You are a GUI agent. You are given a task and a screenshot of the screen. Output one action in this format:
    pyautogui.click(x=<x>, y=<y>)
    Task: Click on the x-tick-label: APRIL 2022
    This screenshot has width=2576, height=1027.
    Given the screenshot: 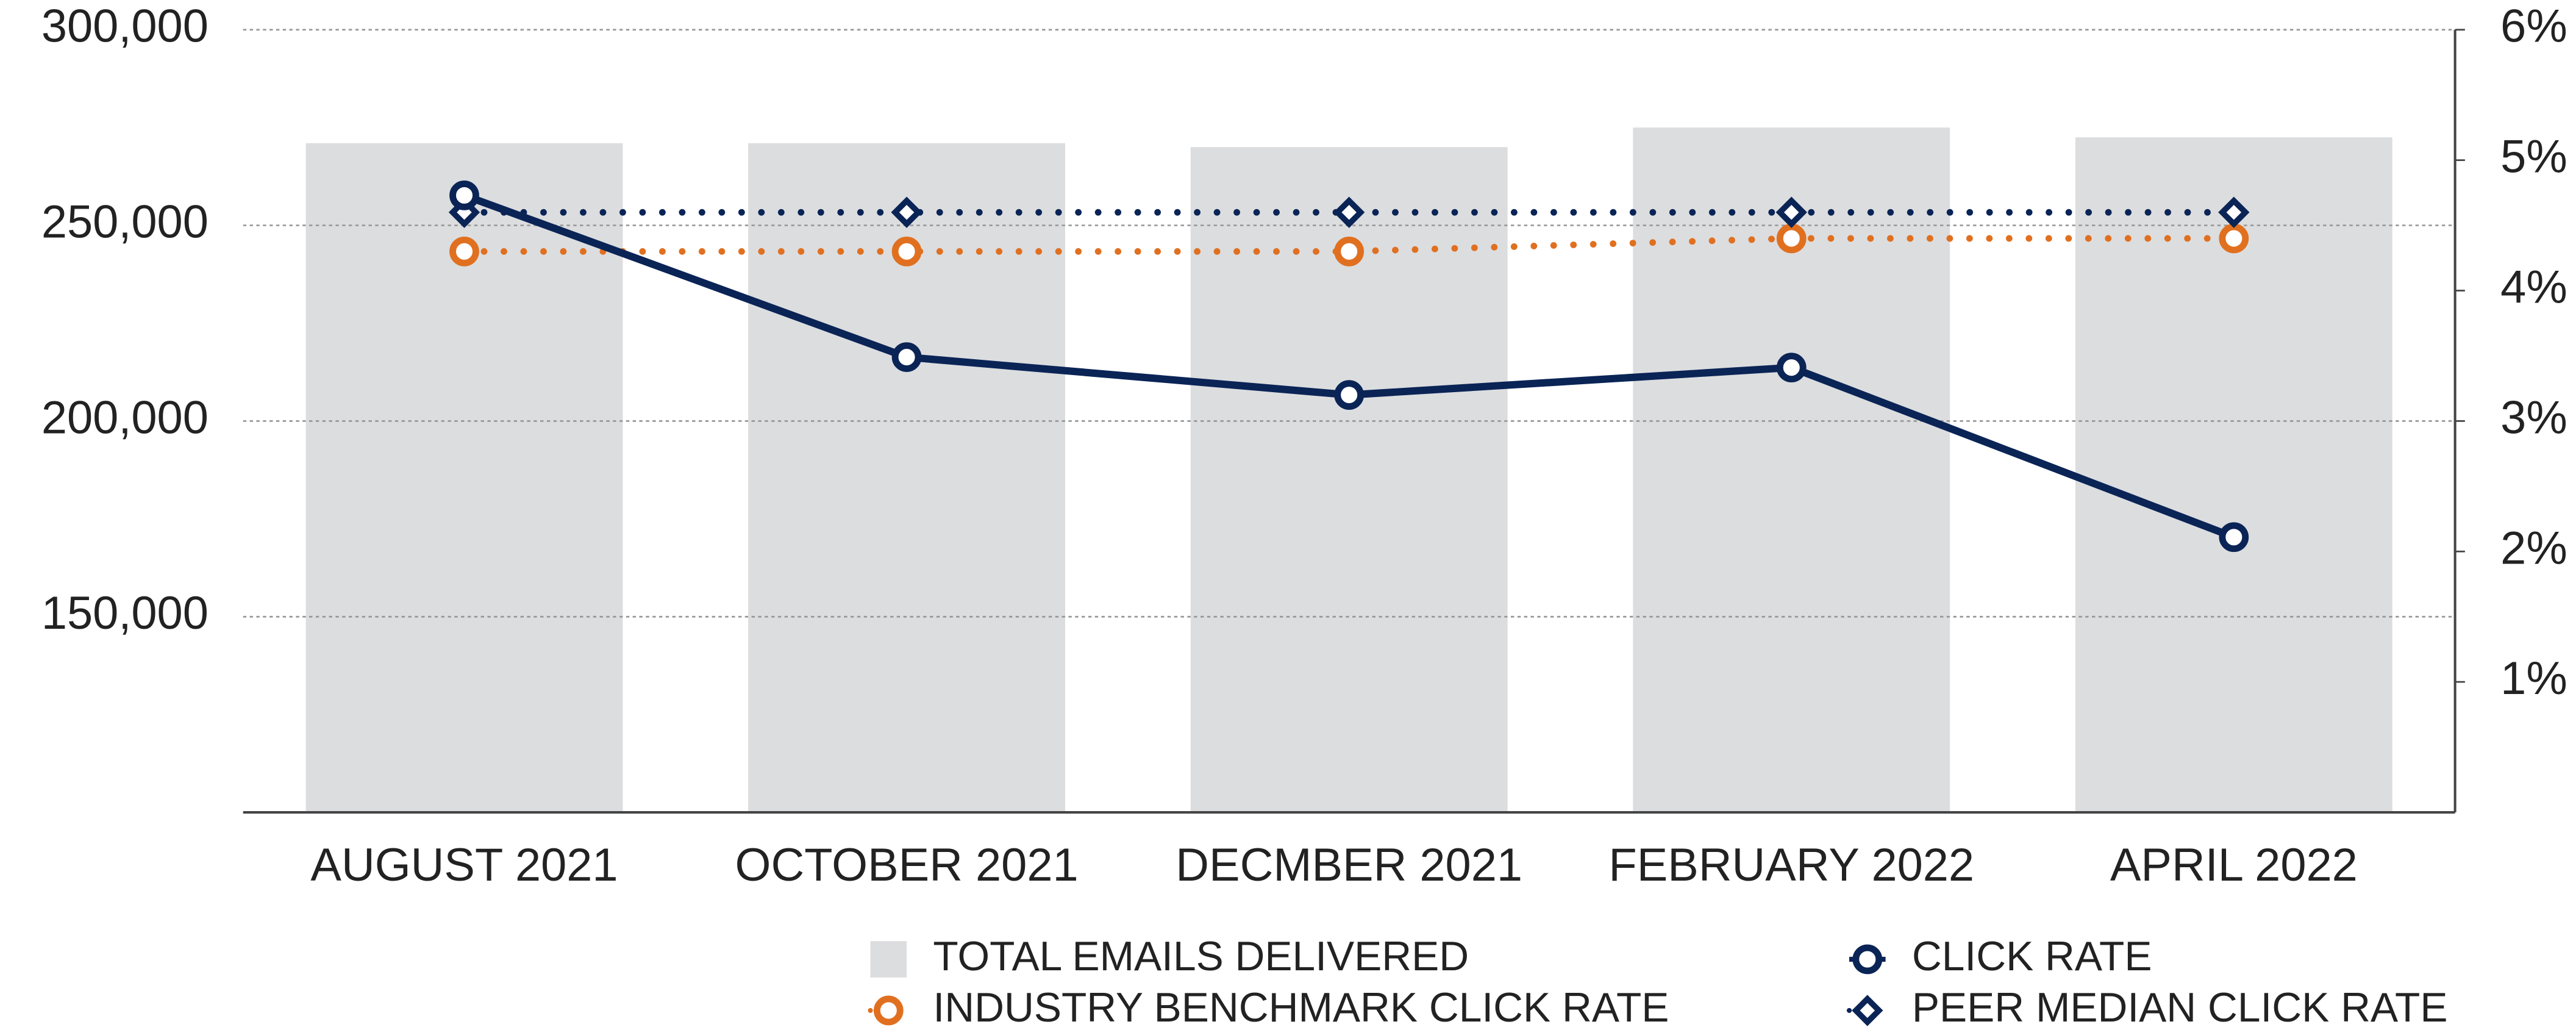 What is the action you would take?
    pyautogui.click(x=2234, y=865)
    